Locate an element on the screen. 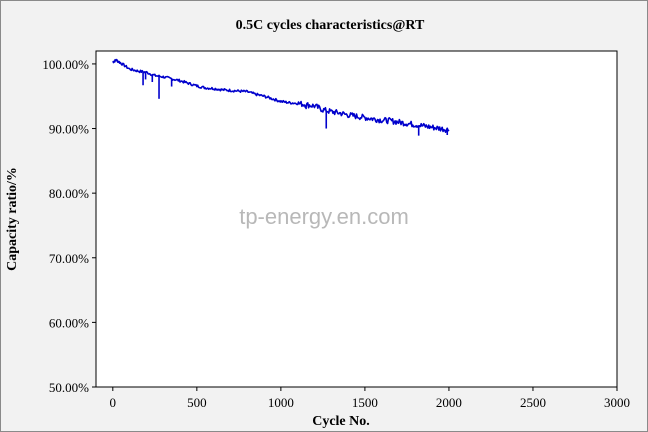 This screenshot has height=432, width=648. series-layer is located at coordinates (281, 97).